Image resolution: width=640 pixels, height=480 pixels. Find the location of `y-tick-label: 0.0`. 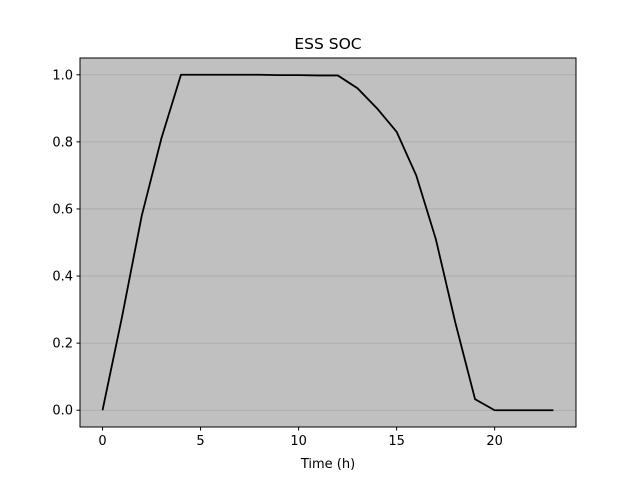

y-tick-label: 0.0 is located at coordinates (62, 411).